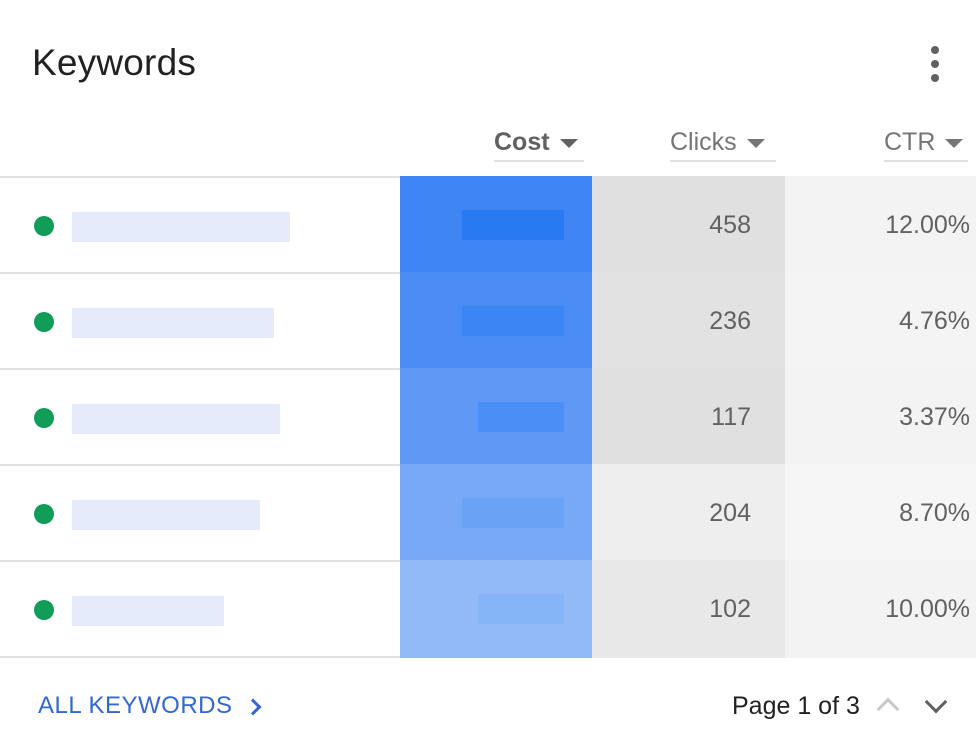 This screenshot has height=752, width=976. Describe the element at coordinates (880, 417) in the screenshot. I see `ctr-cell: 3.37%` at that location.